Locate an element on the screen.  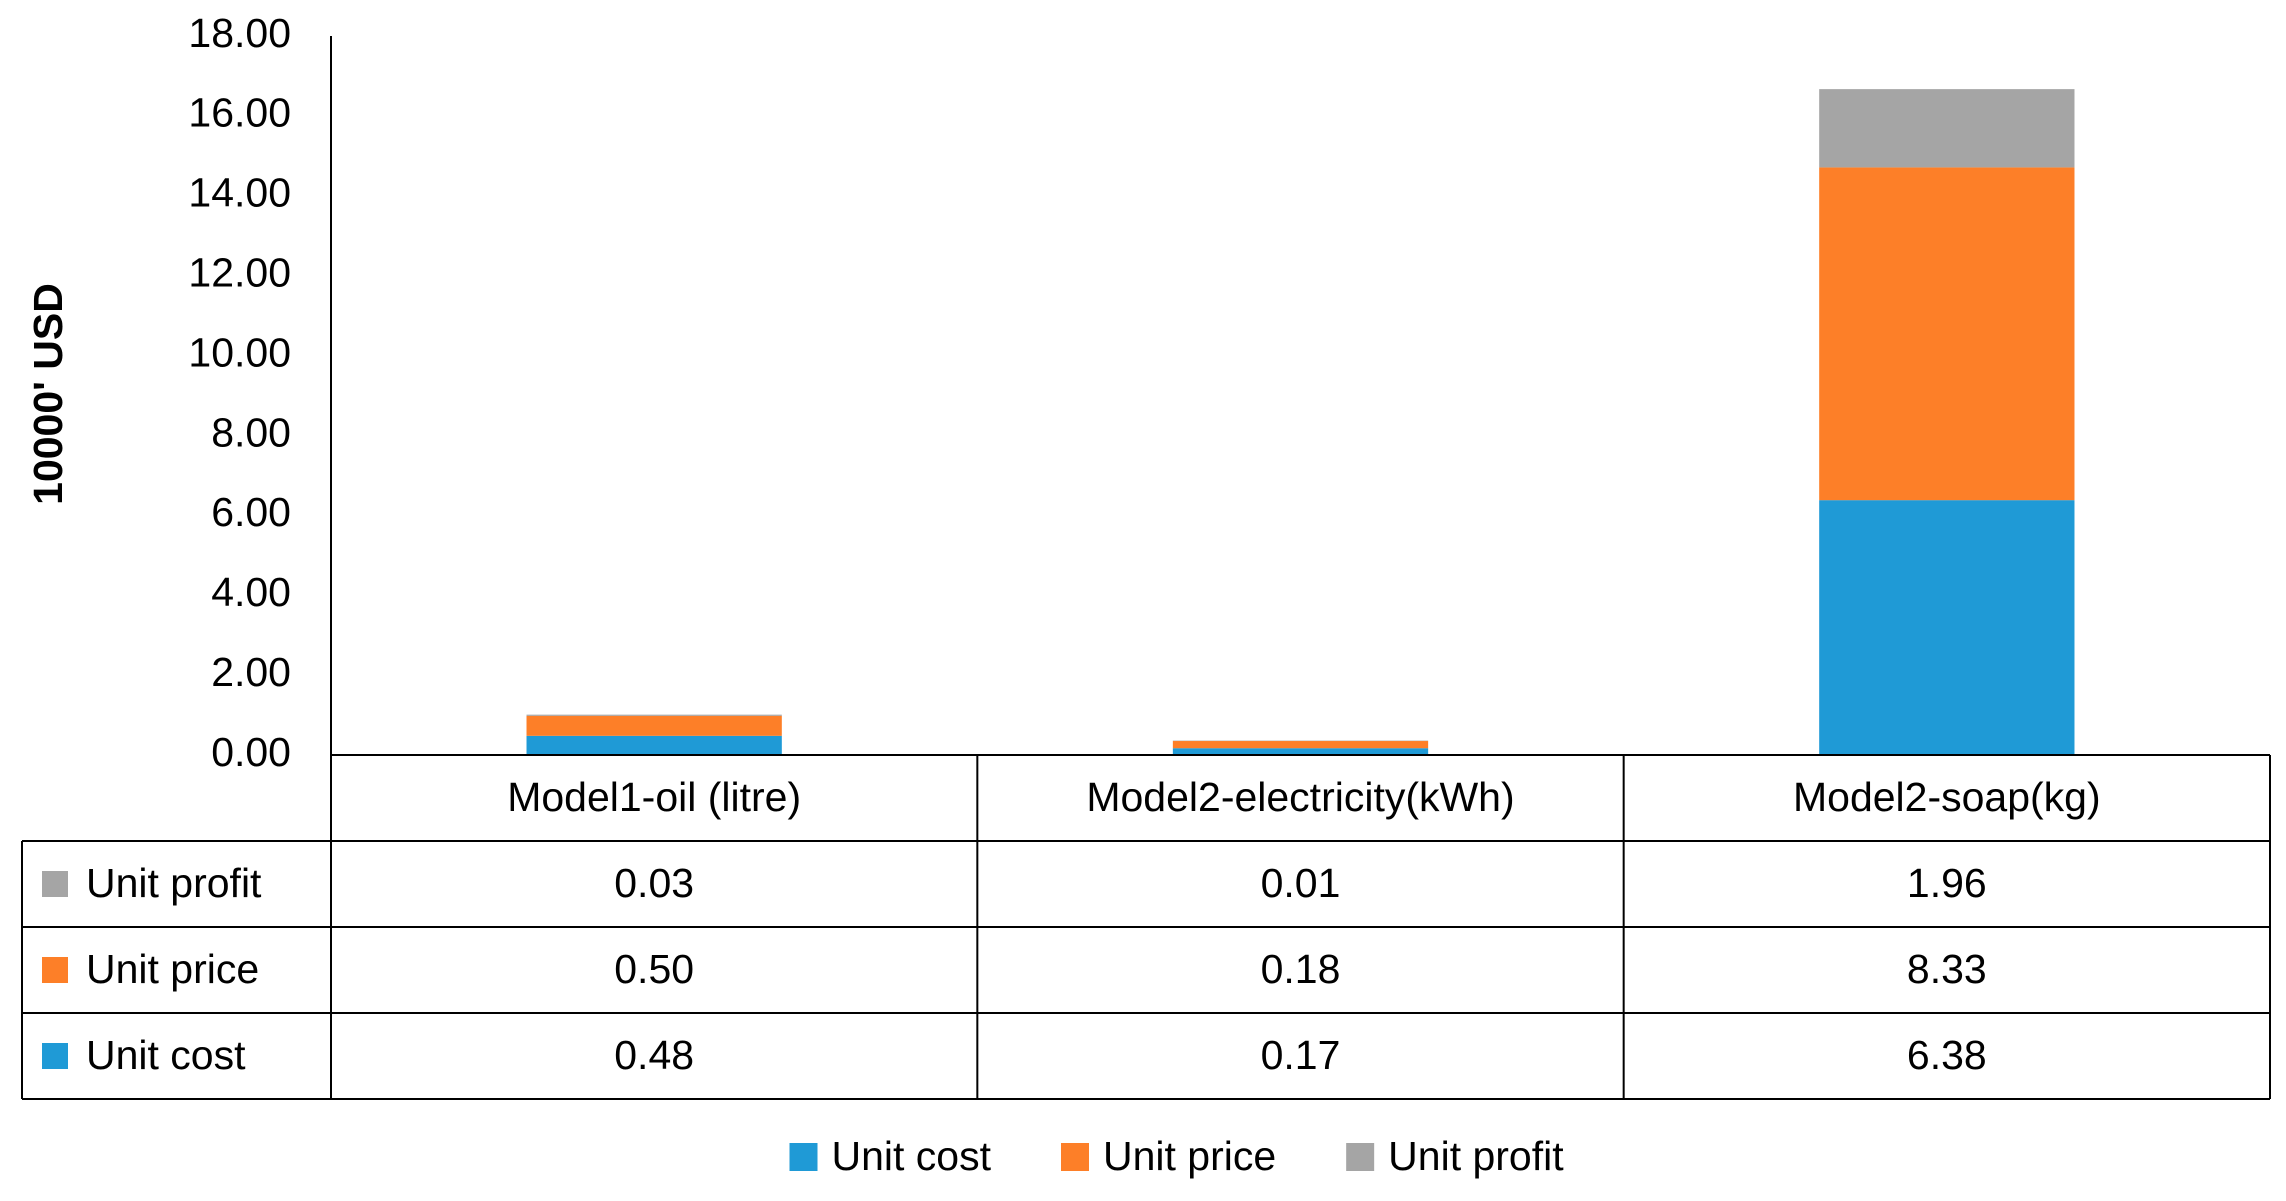
table-cell: 1.96 is located at coordinates (1947, 883).